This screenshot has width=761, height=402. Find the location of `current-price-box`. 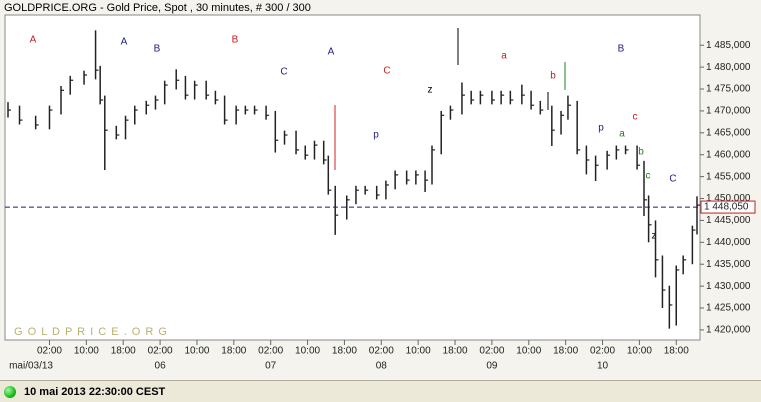

current-price-box is located at coordinates (728, 207).